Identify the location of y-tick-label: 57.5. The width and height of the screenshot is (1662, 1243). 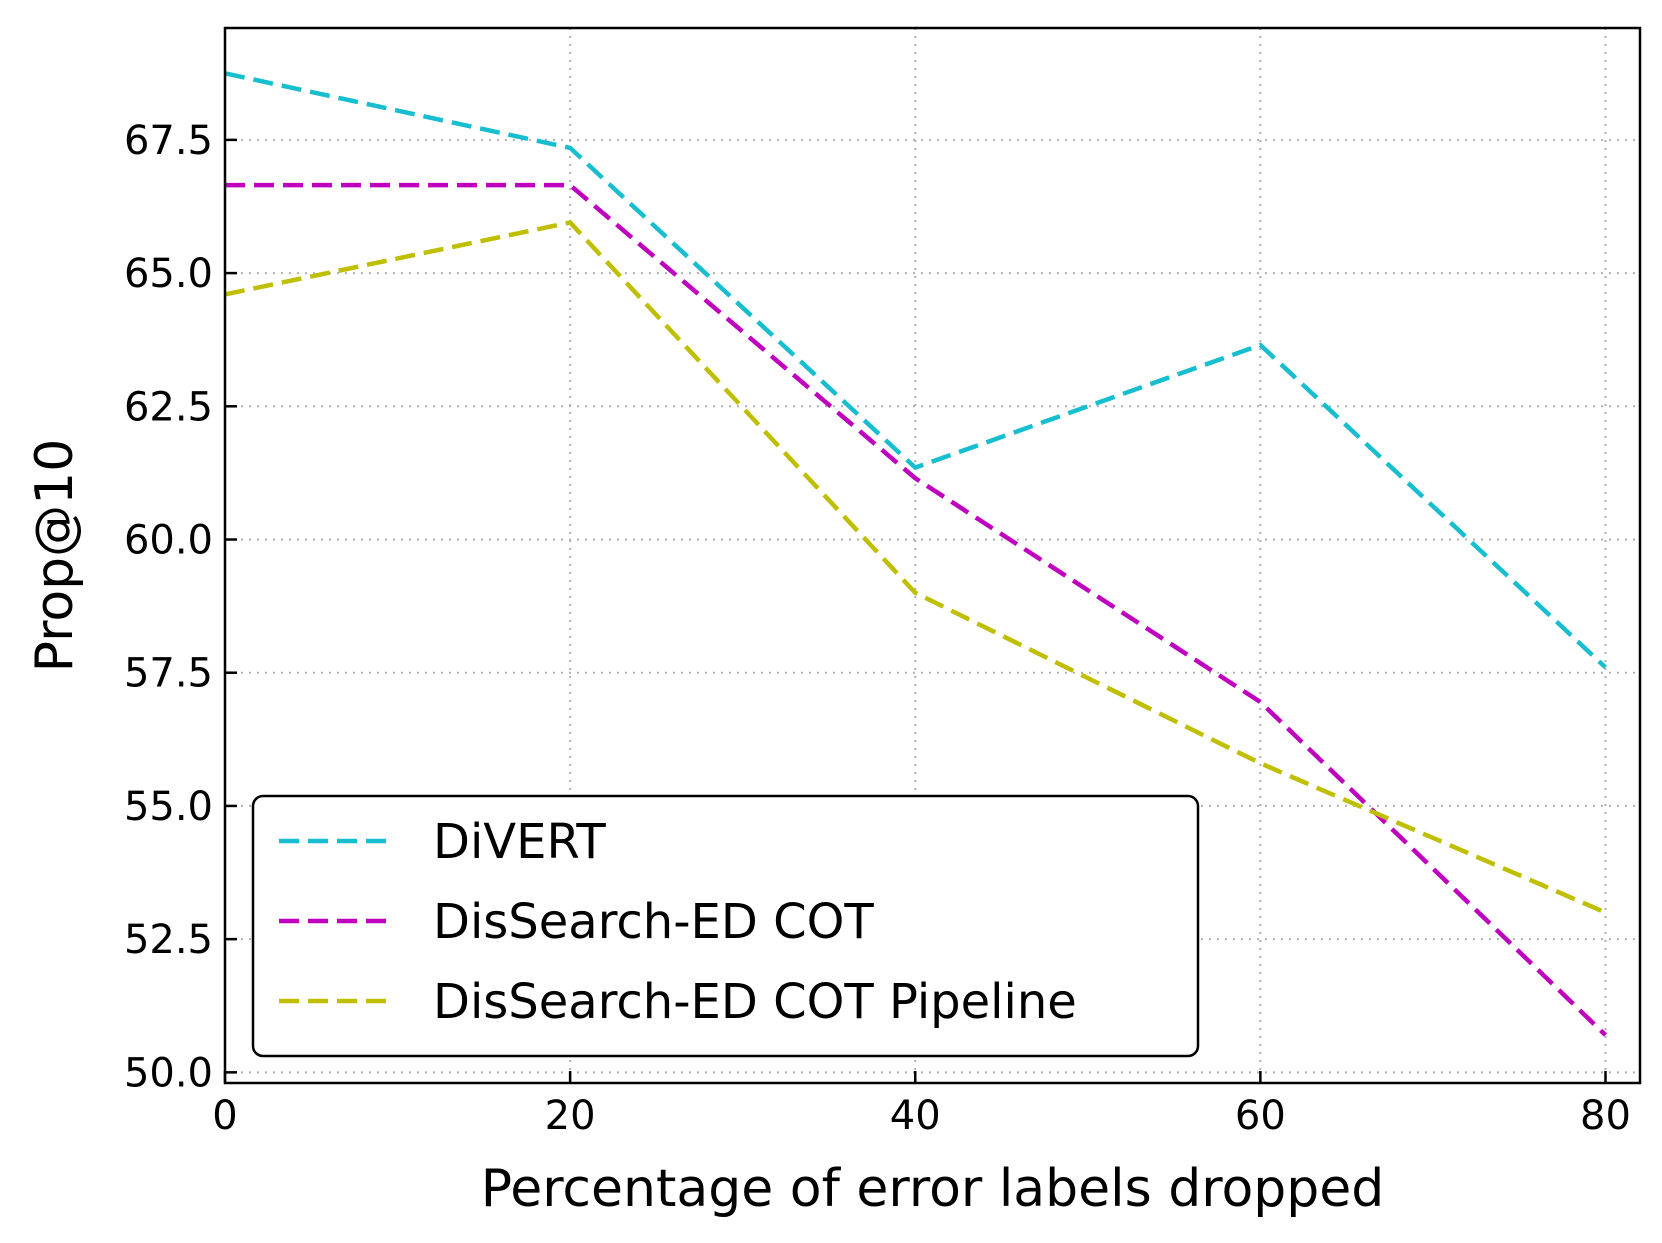
(168, 674).